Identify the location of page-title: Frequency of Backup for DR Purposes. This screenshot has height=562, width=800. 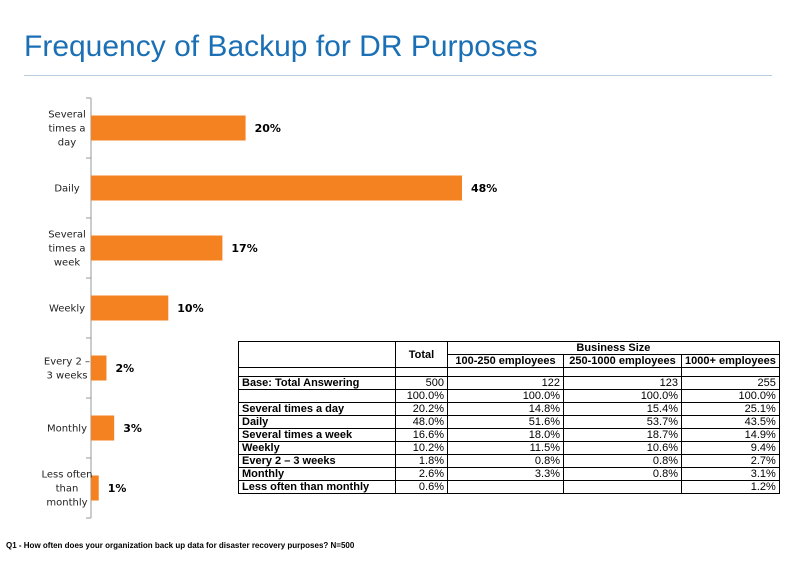
(281, 46).